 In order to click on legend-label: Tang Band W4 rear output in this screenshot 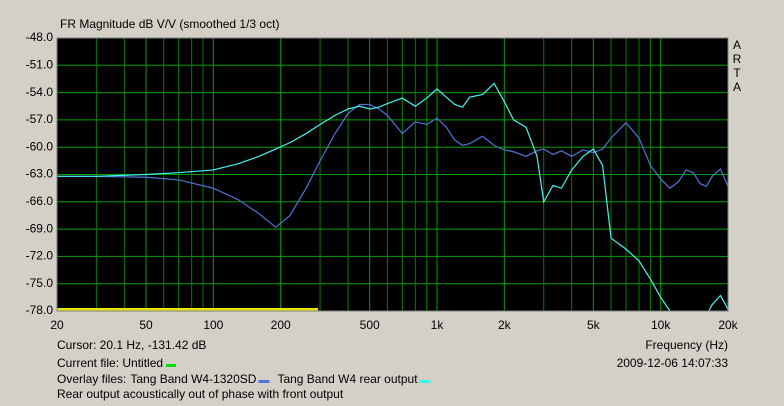, I will do `click(347, 379)`.